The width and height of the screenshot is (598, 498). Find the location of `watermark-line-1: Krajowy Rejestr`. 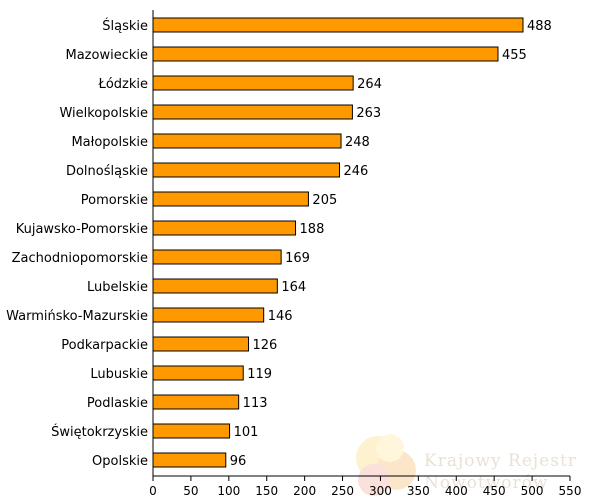

watermark-line-1: Krajowy Rejestr is located at coordinates (500, 461).